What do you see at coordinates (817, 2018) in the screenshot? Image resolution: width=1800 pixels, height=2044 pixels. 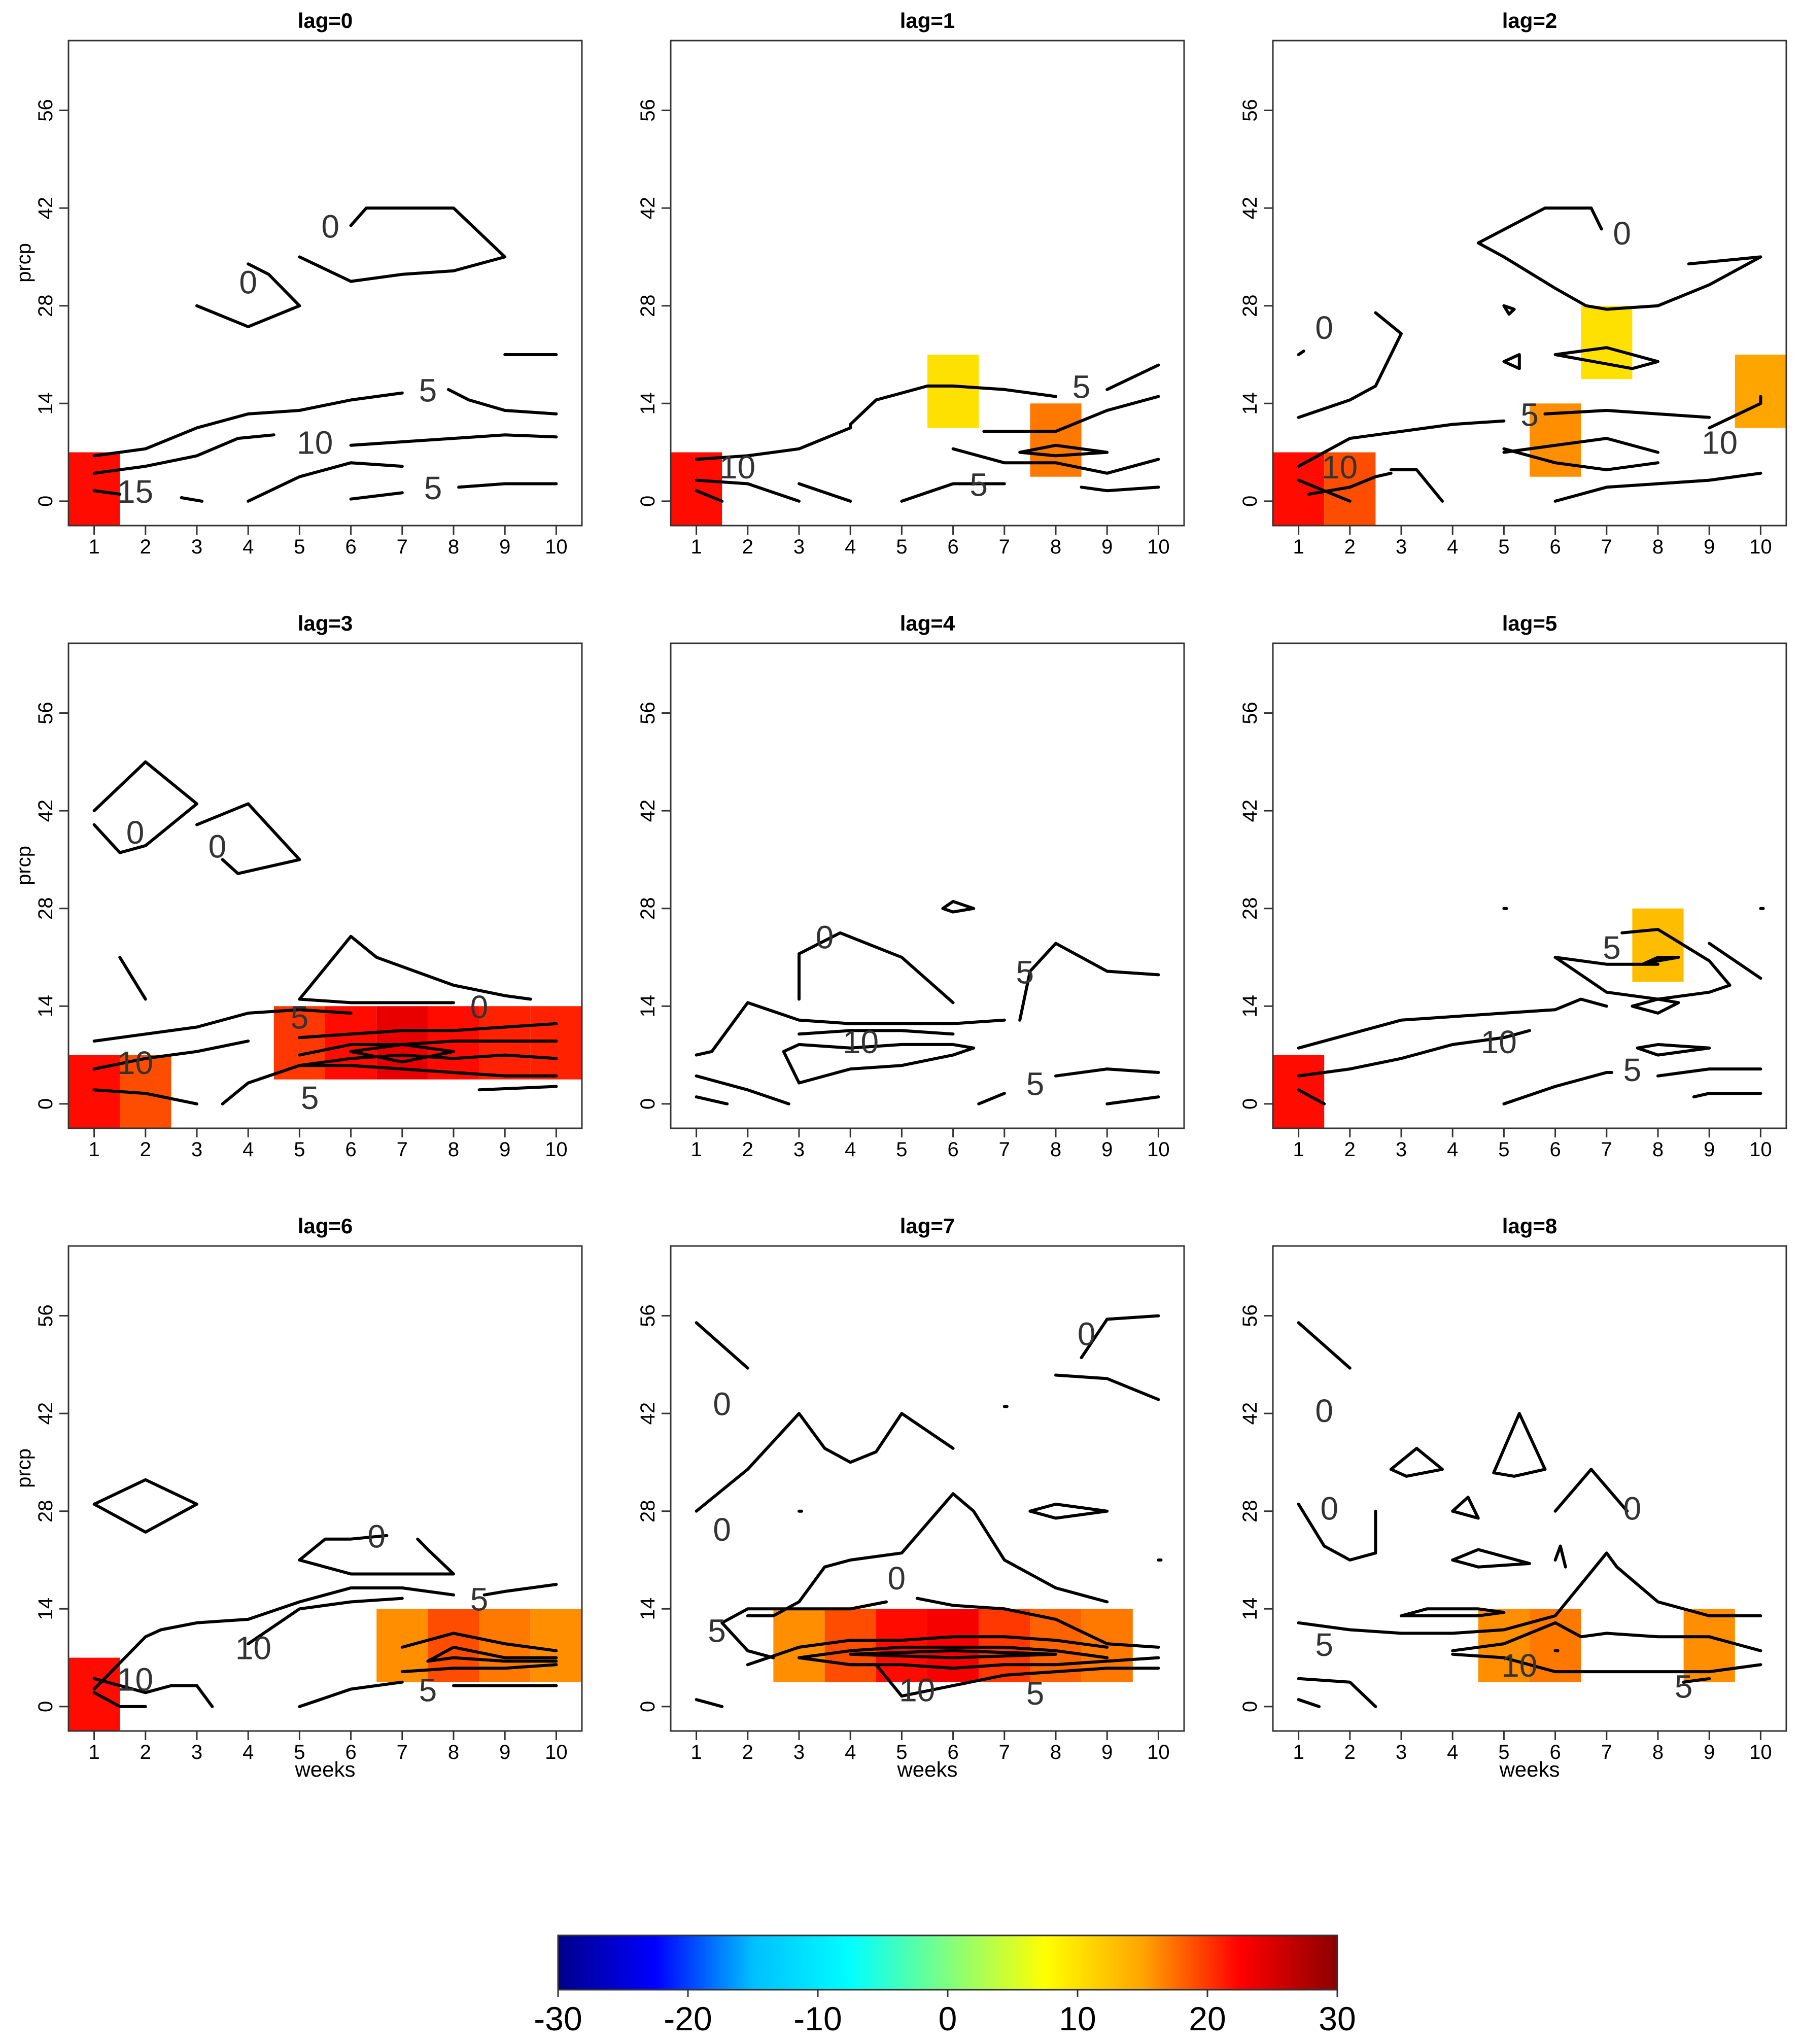 I see `colorbar-tick-label: -10` at bounding box center [817, 2018].